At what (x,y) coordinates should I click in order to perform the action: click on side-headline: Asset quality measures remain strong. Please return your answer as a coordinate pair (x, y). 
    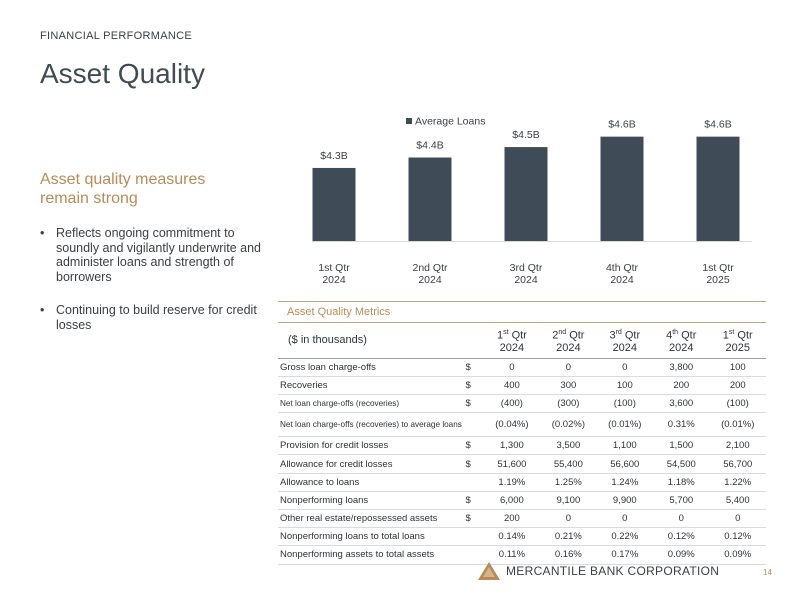
    Looking at the image, I should click on (123, 189).